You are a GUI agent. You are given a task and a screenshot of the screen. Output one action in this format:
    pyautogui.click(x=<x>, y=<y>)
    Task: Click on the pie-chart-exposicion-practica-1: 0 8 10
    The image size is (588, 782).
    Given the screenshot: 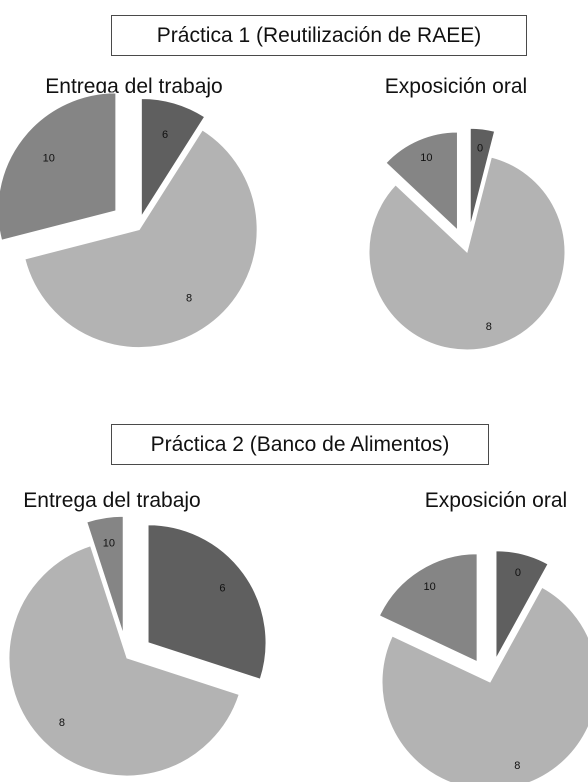 What is the action you would take?
    pyautogui.click(x=467, y=239)
    